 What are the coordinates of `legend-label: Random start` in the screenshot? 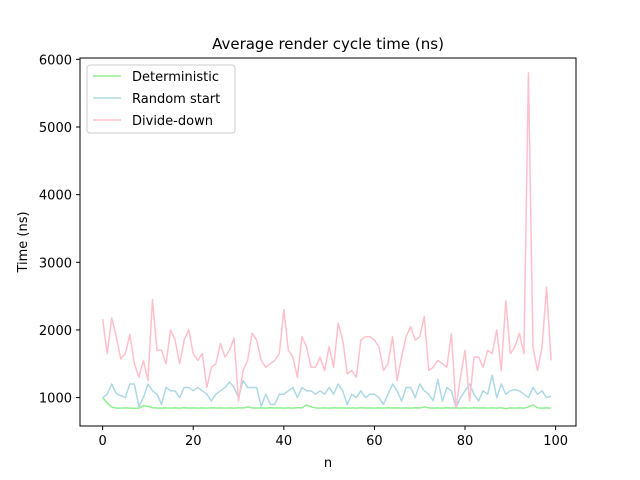 It's located at (176, 99).